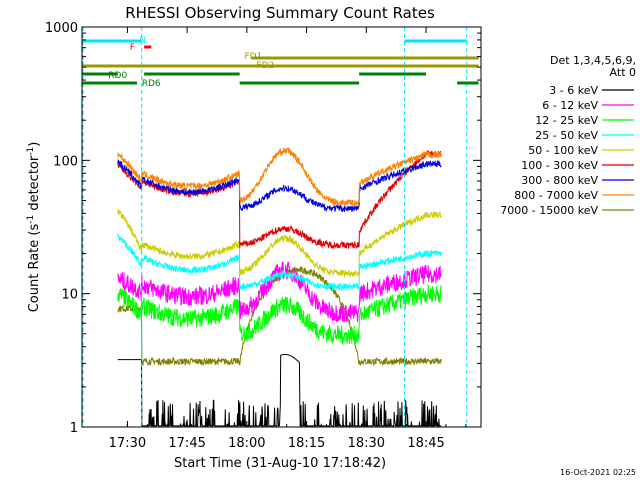  Describe the element at coordinates (570, 105) in the screenshot. I see `legend-label-1: 6 - 12 keV` at that location.